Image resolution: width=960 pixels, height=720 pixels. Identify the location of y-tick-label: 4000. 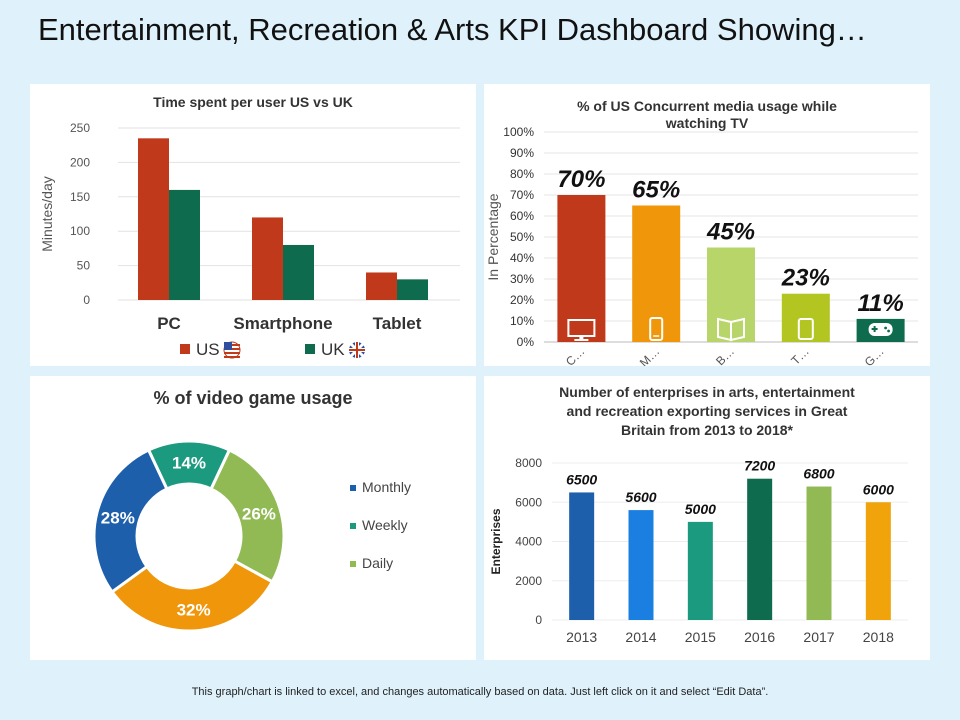
(528, 542).